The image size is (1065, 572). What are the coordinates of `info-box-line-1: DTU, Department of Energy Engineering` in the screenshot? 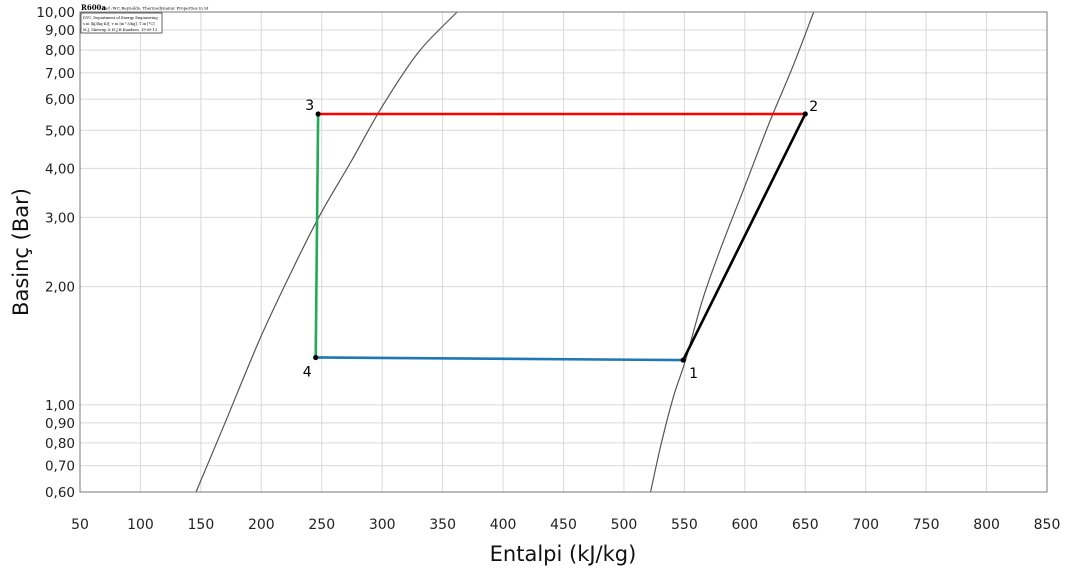 It's located at (120, 18).